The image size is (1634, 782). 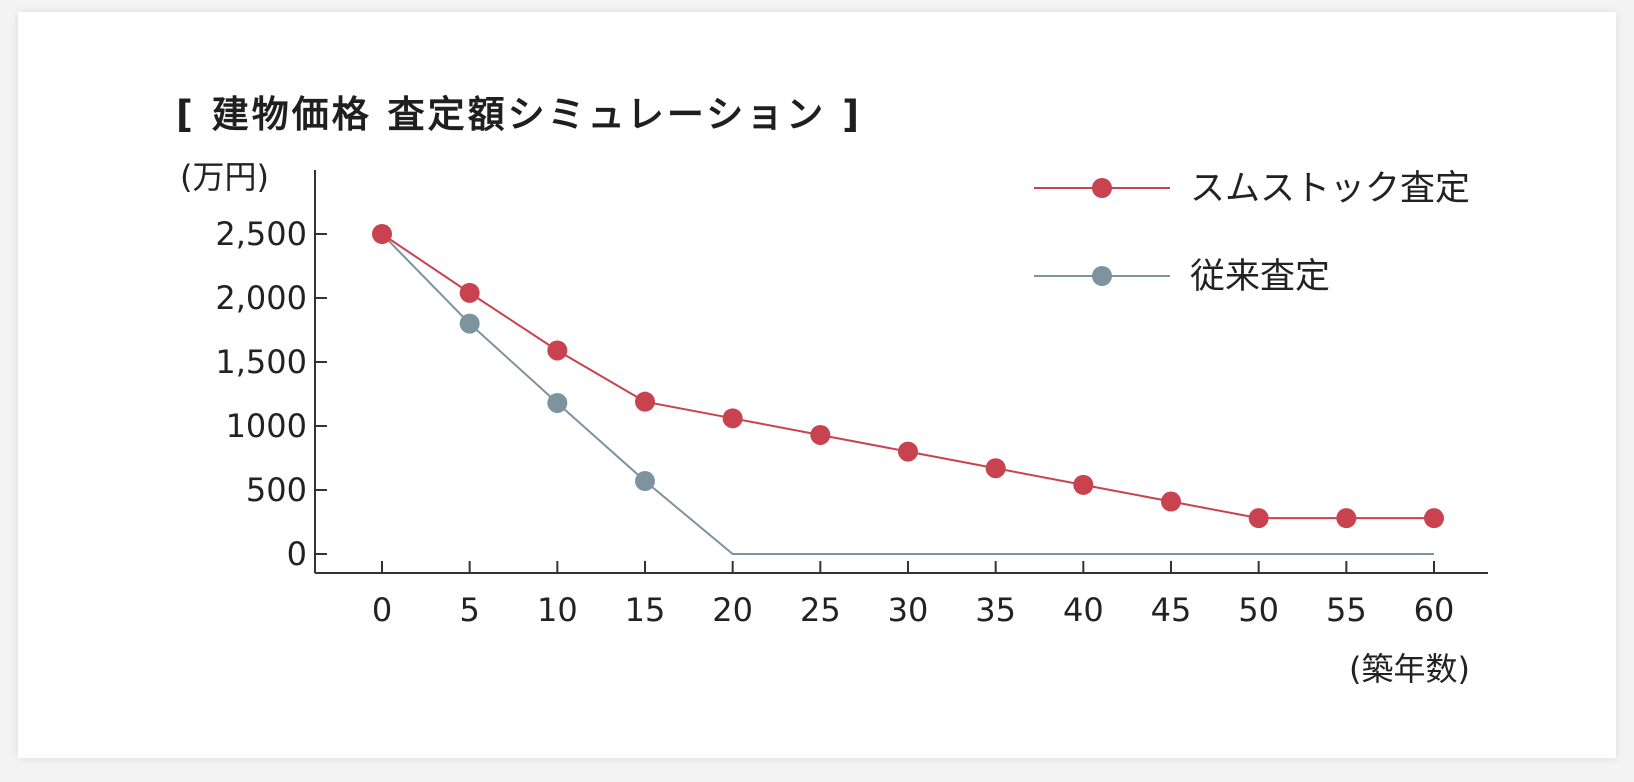 What do you see at coordinates (271, 394) in the screenshot?
I see `y-axis-ticks: 0 500 1000 1,500 2,000 2,500` at bounding box center [271, 394].